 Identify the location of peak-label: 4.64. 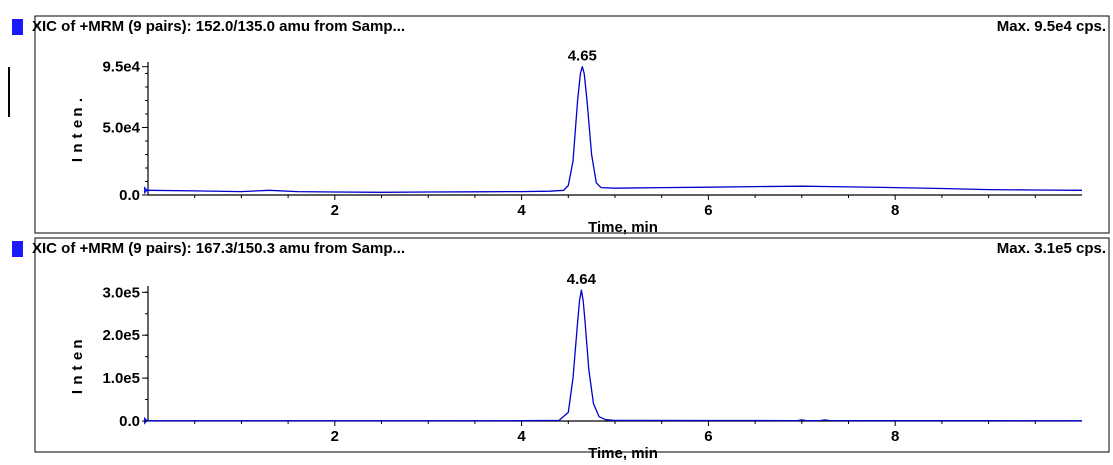
(582, 279).